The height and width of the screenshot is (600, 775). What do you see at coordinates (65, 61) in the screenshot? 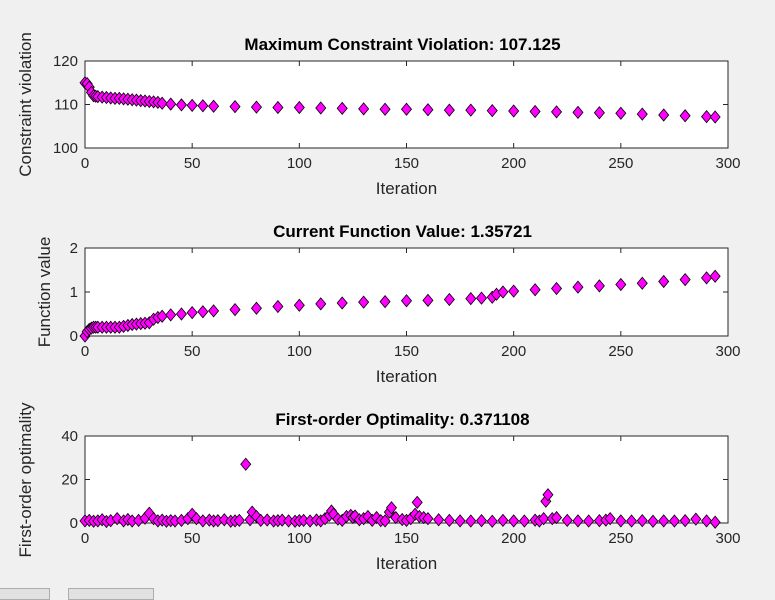
I see `y-tick-label: 120` at bounding box center [65, 61].